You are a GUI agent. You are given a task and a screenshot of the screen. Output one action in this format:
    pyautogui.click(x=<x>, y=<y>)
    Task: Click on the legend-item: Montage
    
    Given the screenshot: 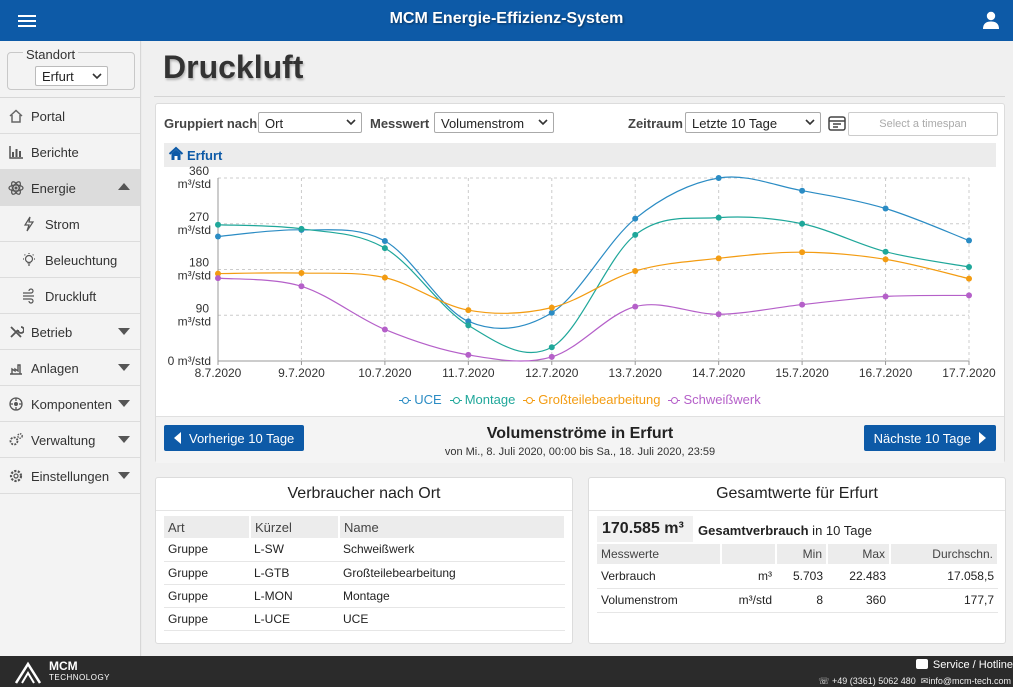 What is the action you would take?
    pyautogui.click(x=482, y=399)
    